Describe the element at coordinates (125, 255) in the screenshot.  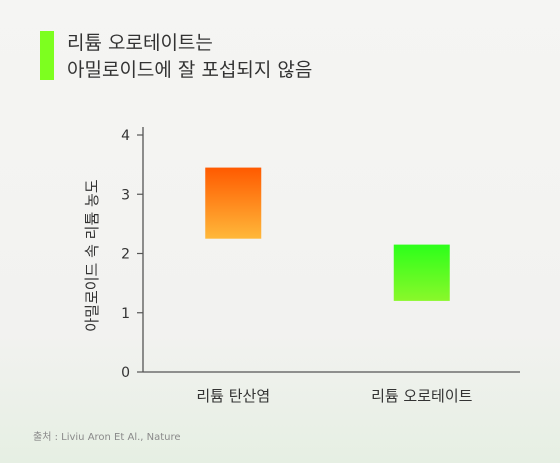
I see `y-tick-label: 2` at that location.